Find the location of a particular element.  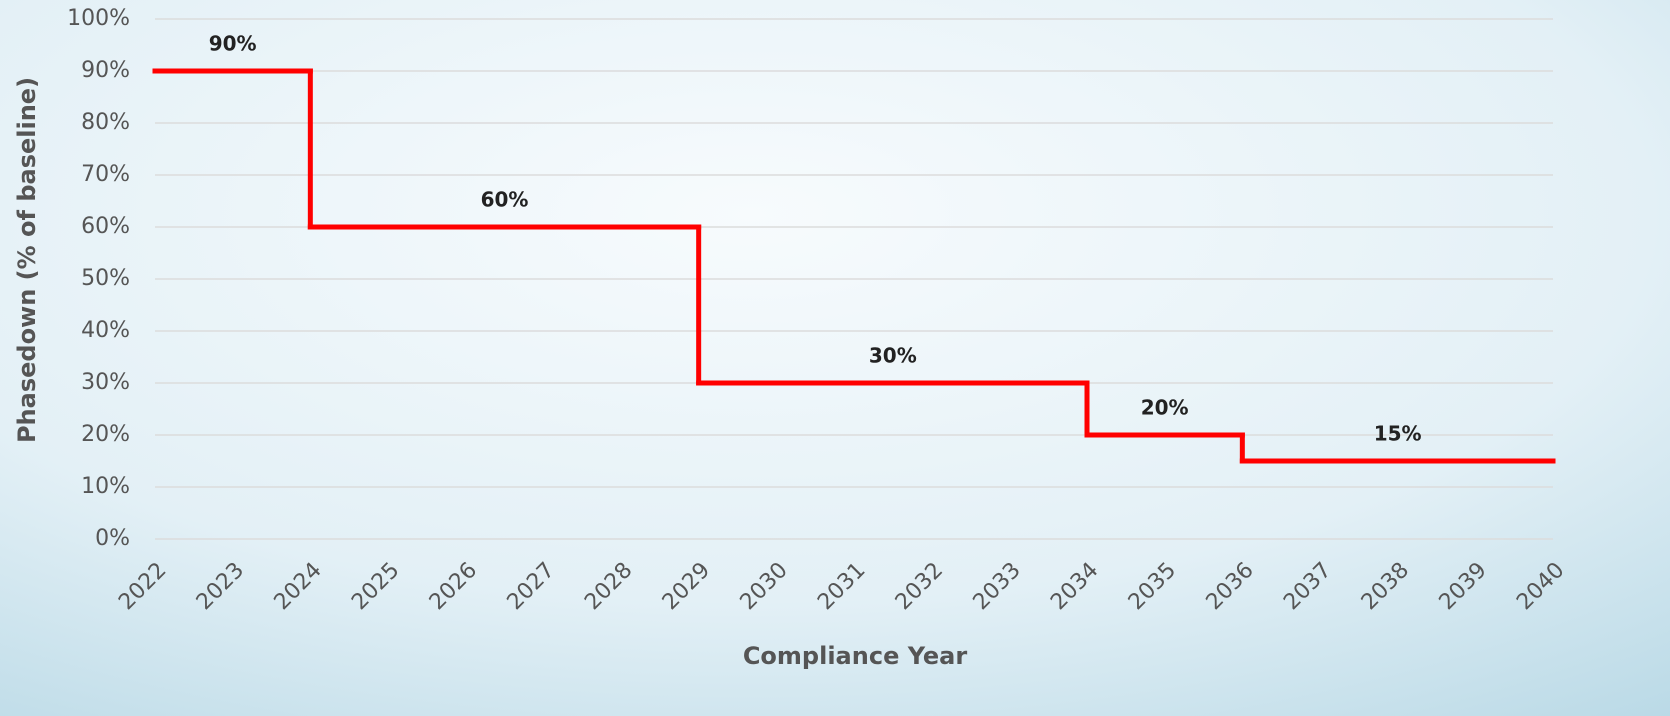

x-axis-title: Compliance Year is located at coordinates (855, 656).